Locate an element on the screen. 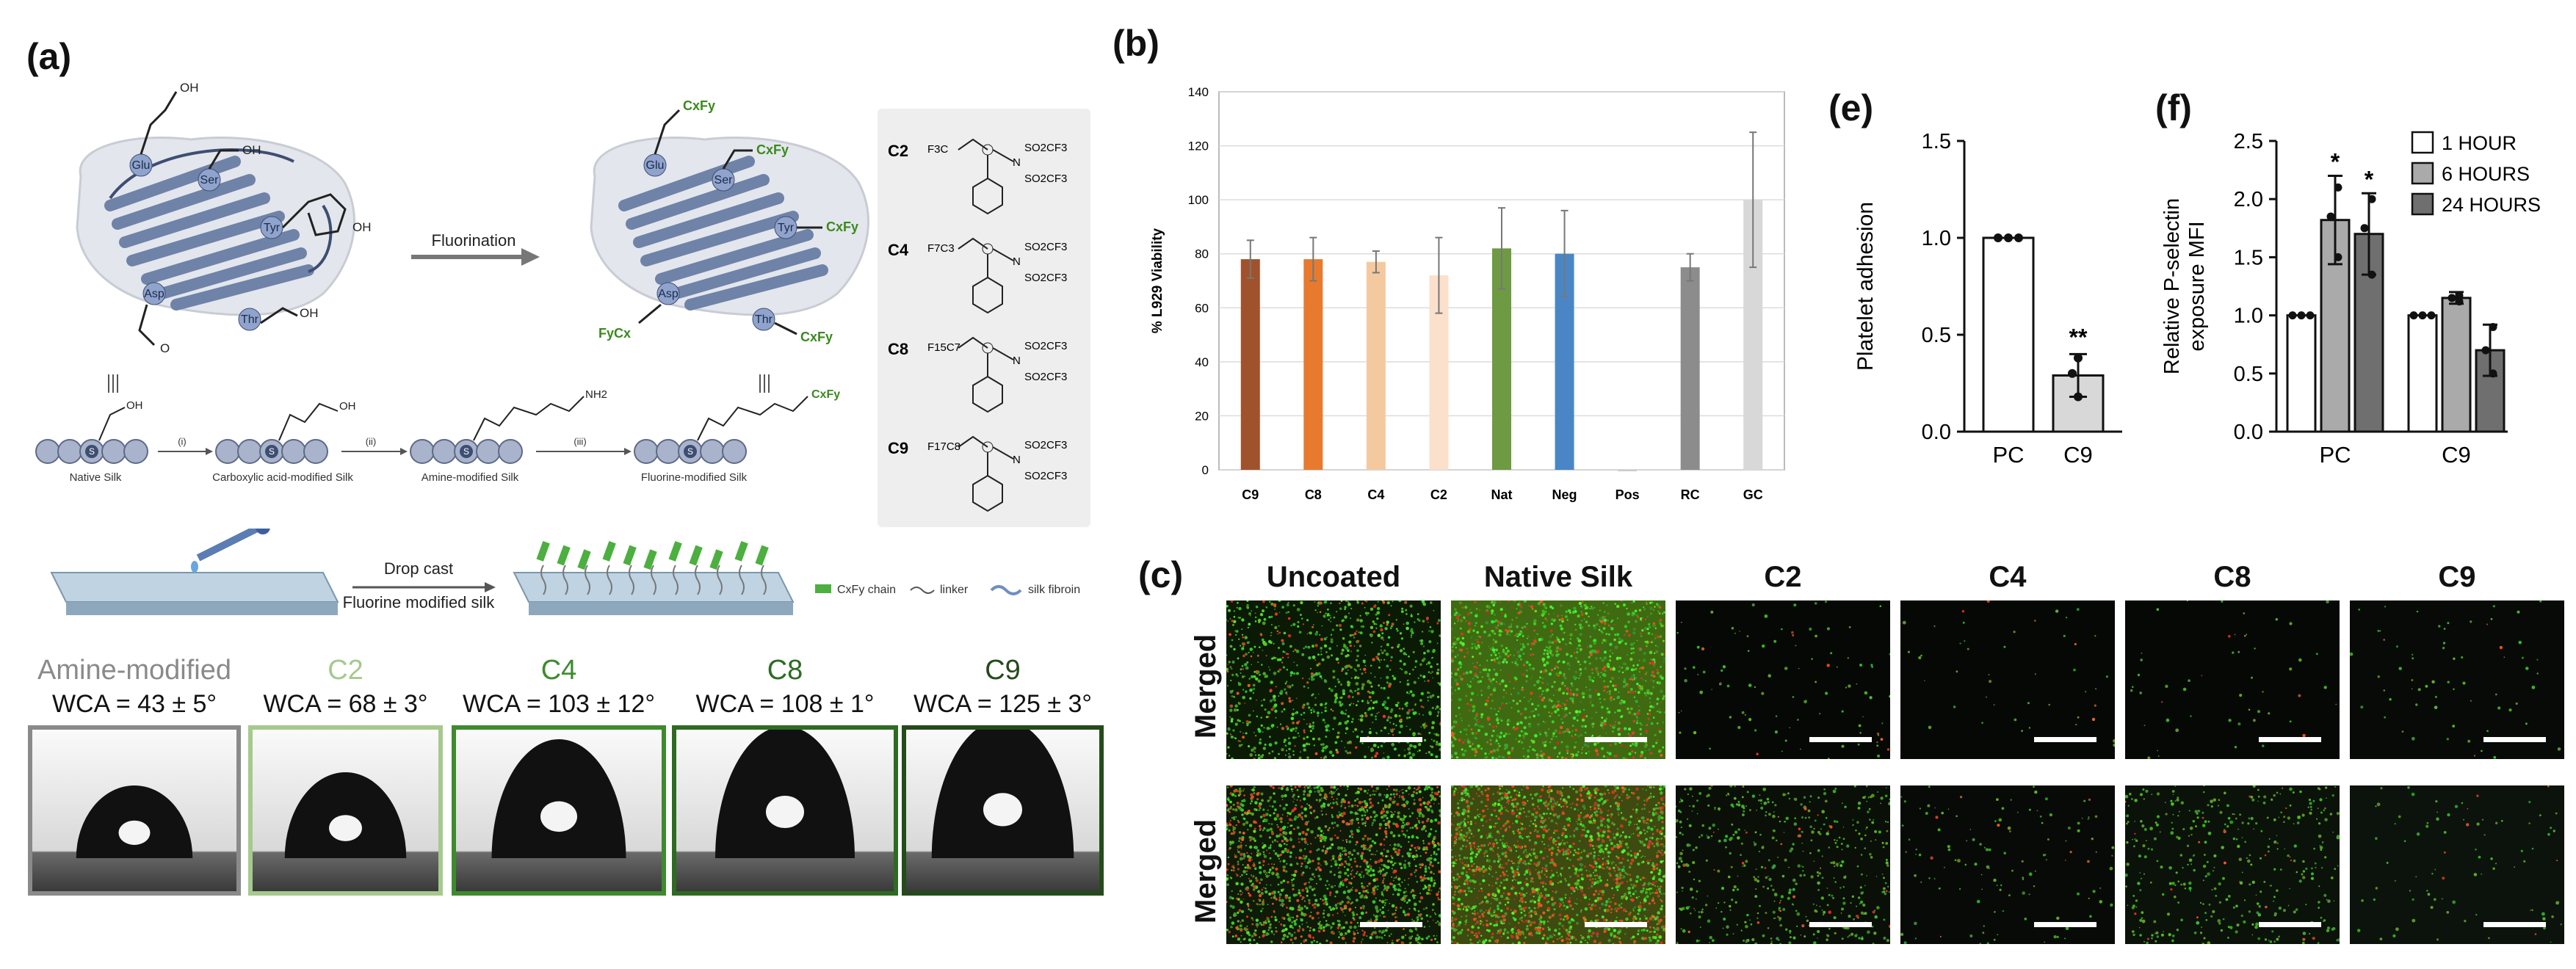  svg-text: N is located at coordinates (1017, 162).